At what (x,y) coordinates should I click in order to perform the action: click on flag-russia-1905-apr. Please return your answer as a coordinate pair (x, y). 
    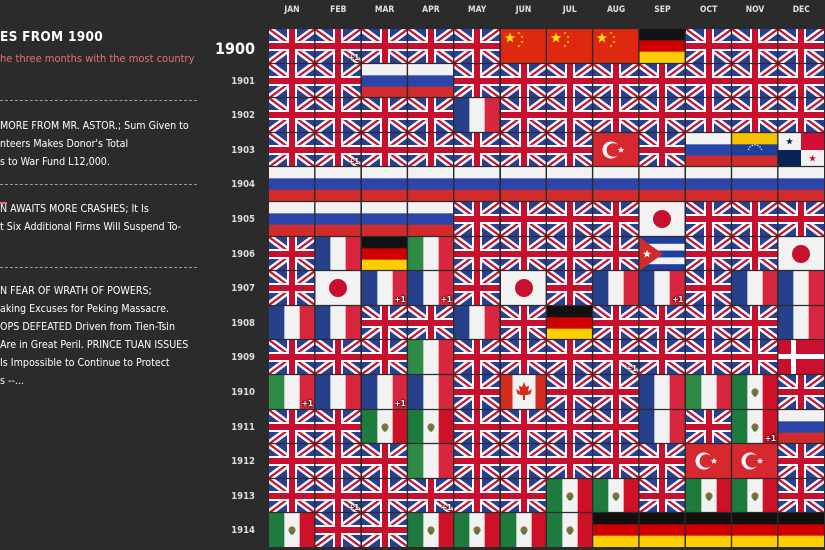
    Looking at the image, I should click on (430, 219).